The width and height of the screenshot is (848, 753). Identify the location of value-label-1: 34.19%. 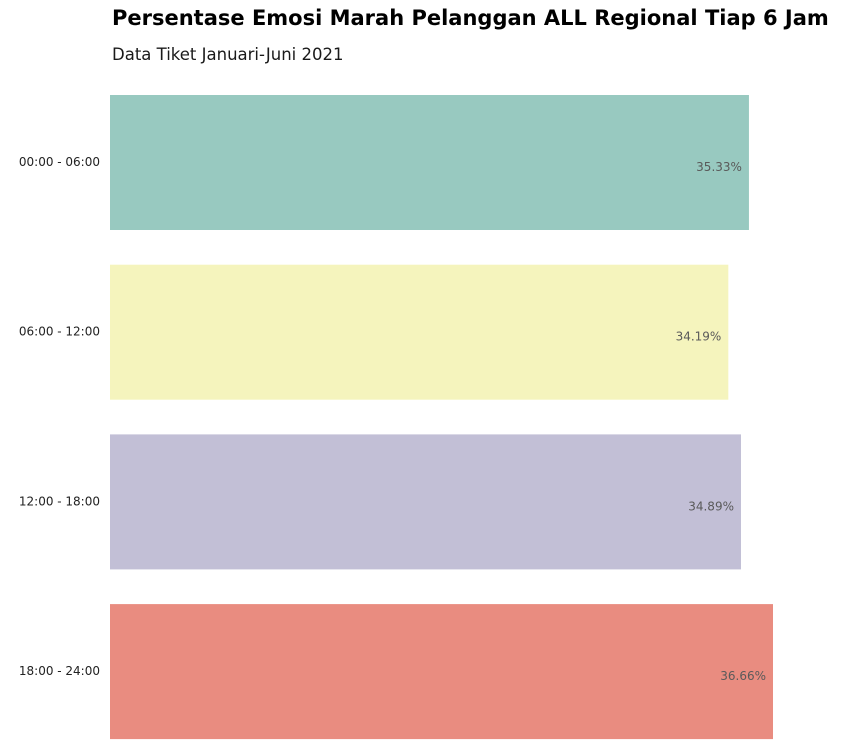
(699, 337).